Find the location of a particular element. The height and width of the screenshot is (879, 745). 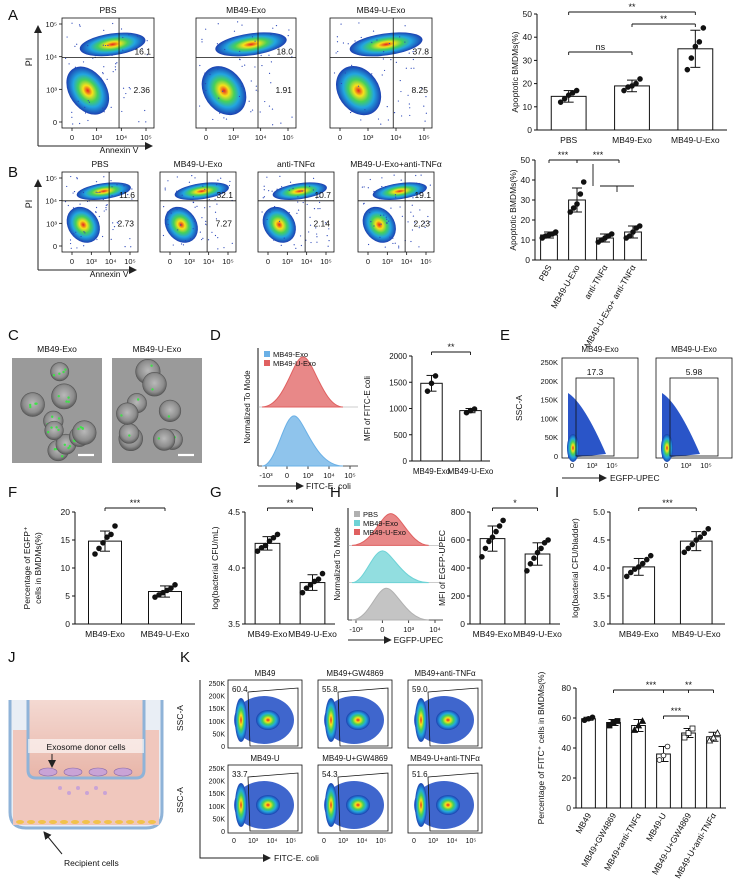

plot-title: MB49 is located at coordinates (265, 673).